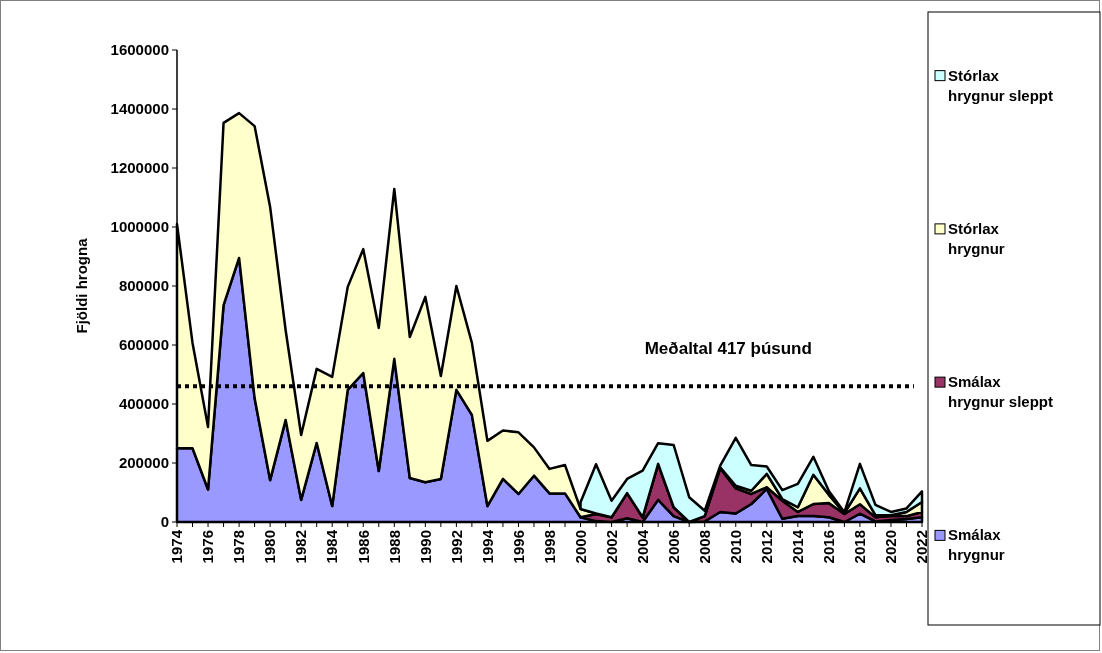 Image resolution: width=1102 pixels, height=653 pixels. What do you see at coordinates (922, 547) in the screenshot?
I see `x-tick-label: 2022` at bounding box center [922, 547].